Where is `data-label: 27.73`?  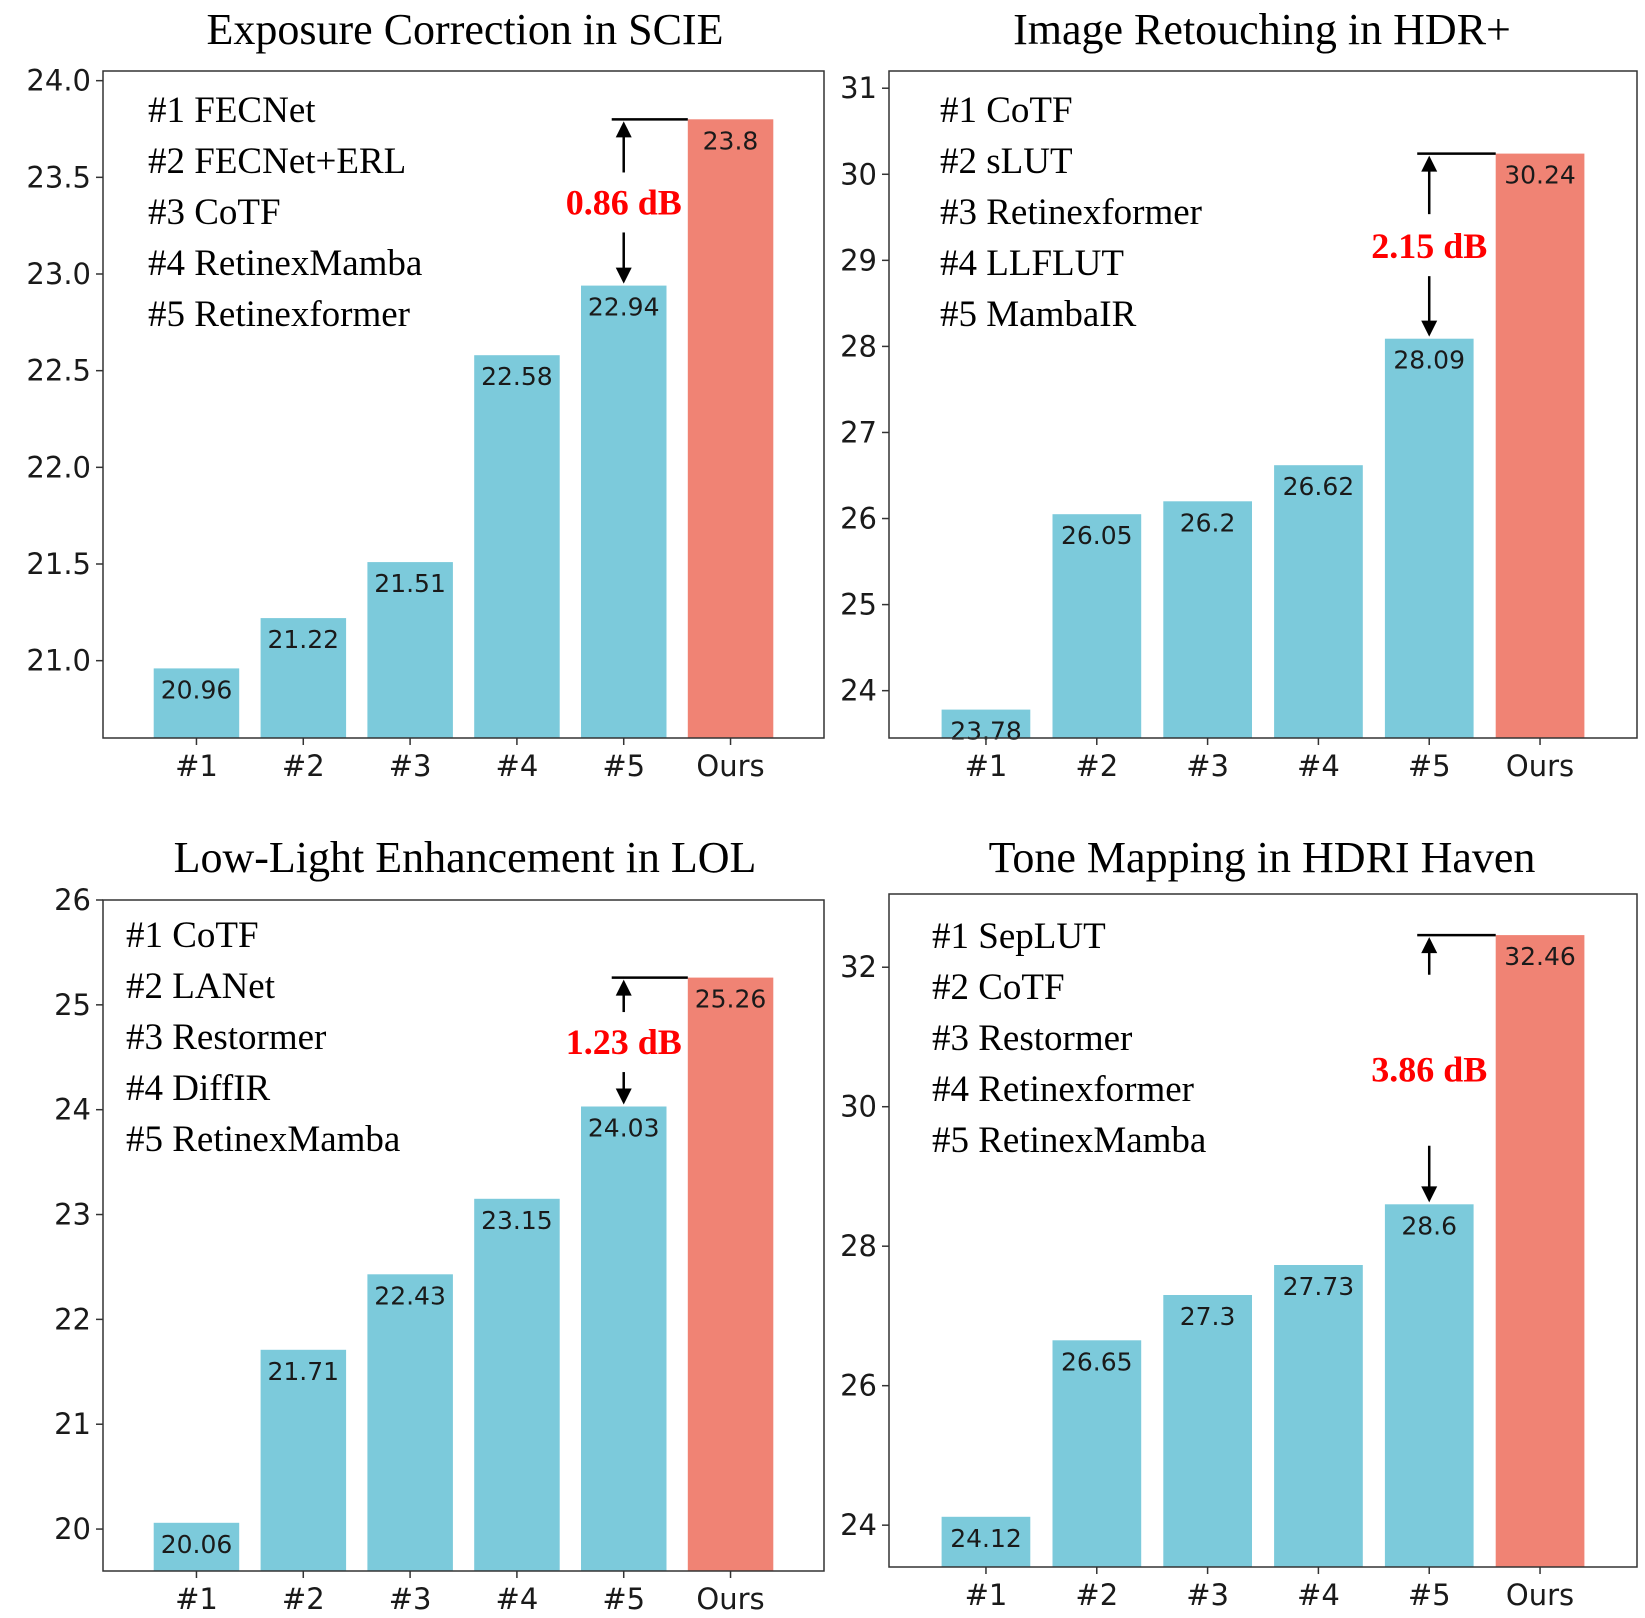
data-label: 27.73 is located at coordinates (1319, 1286).